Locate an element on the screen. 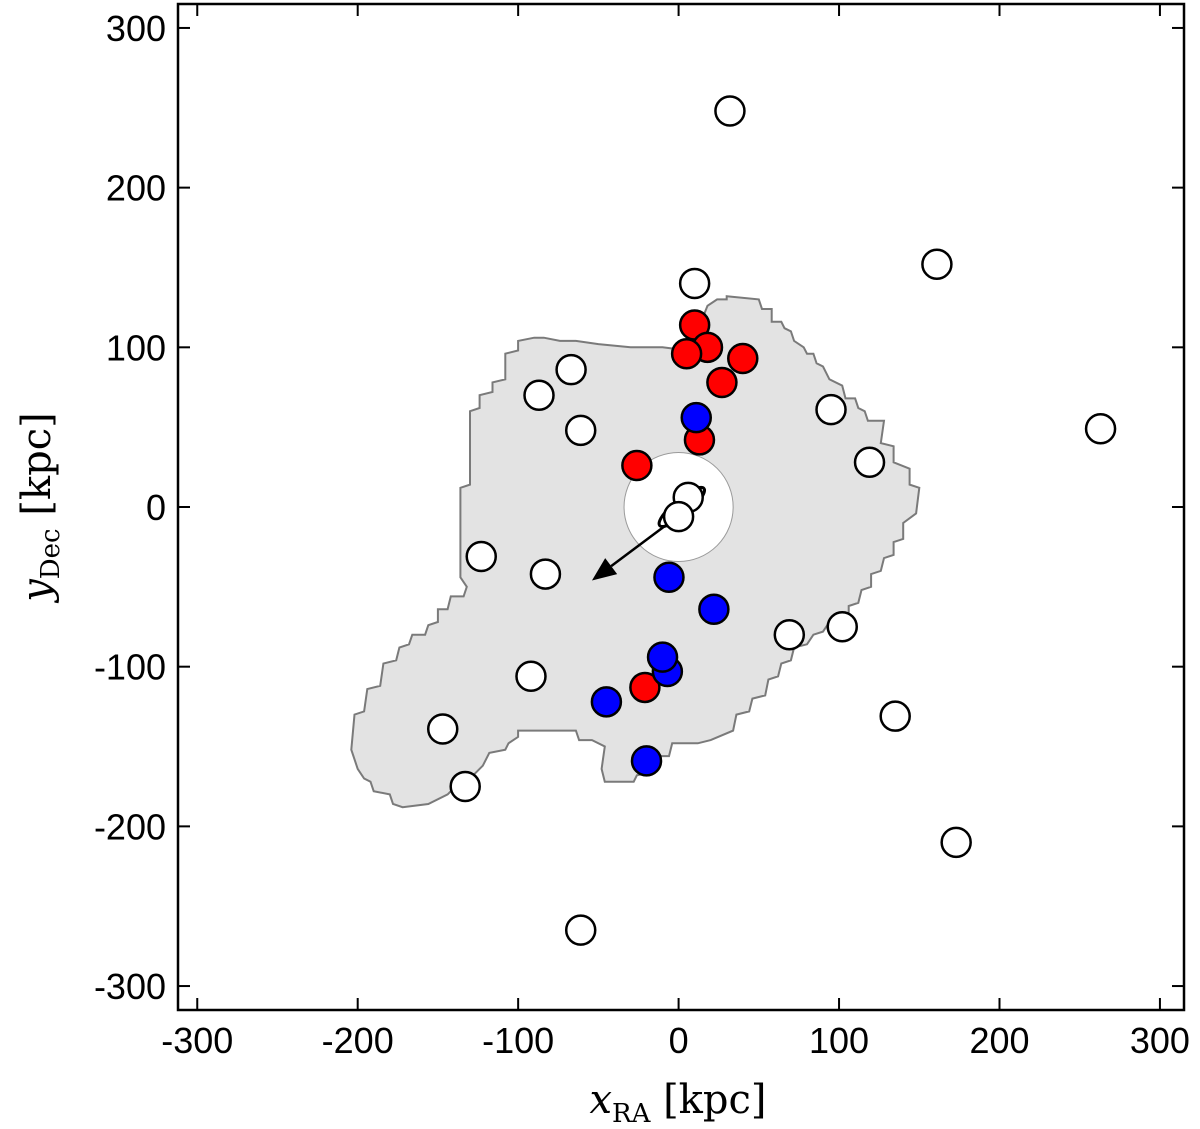  x-axis-label-unit: [kpc] is located at coordinates (714, 1100).